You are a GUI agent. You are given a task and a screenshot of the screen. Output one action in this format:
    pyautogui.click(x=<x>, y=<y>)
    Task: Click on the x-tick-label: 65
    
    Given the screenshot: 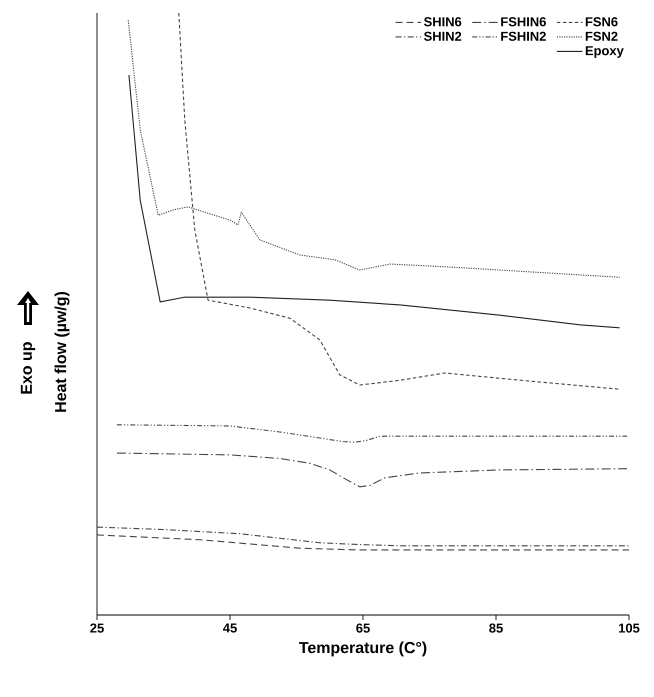 What is the action you would take?
    pyautogui.click(x=363, y=628)
    